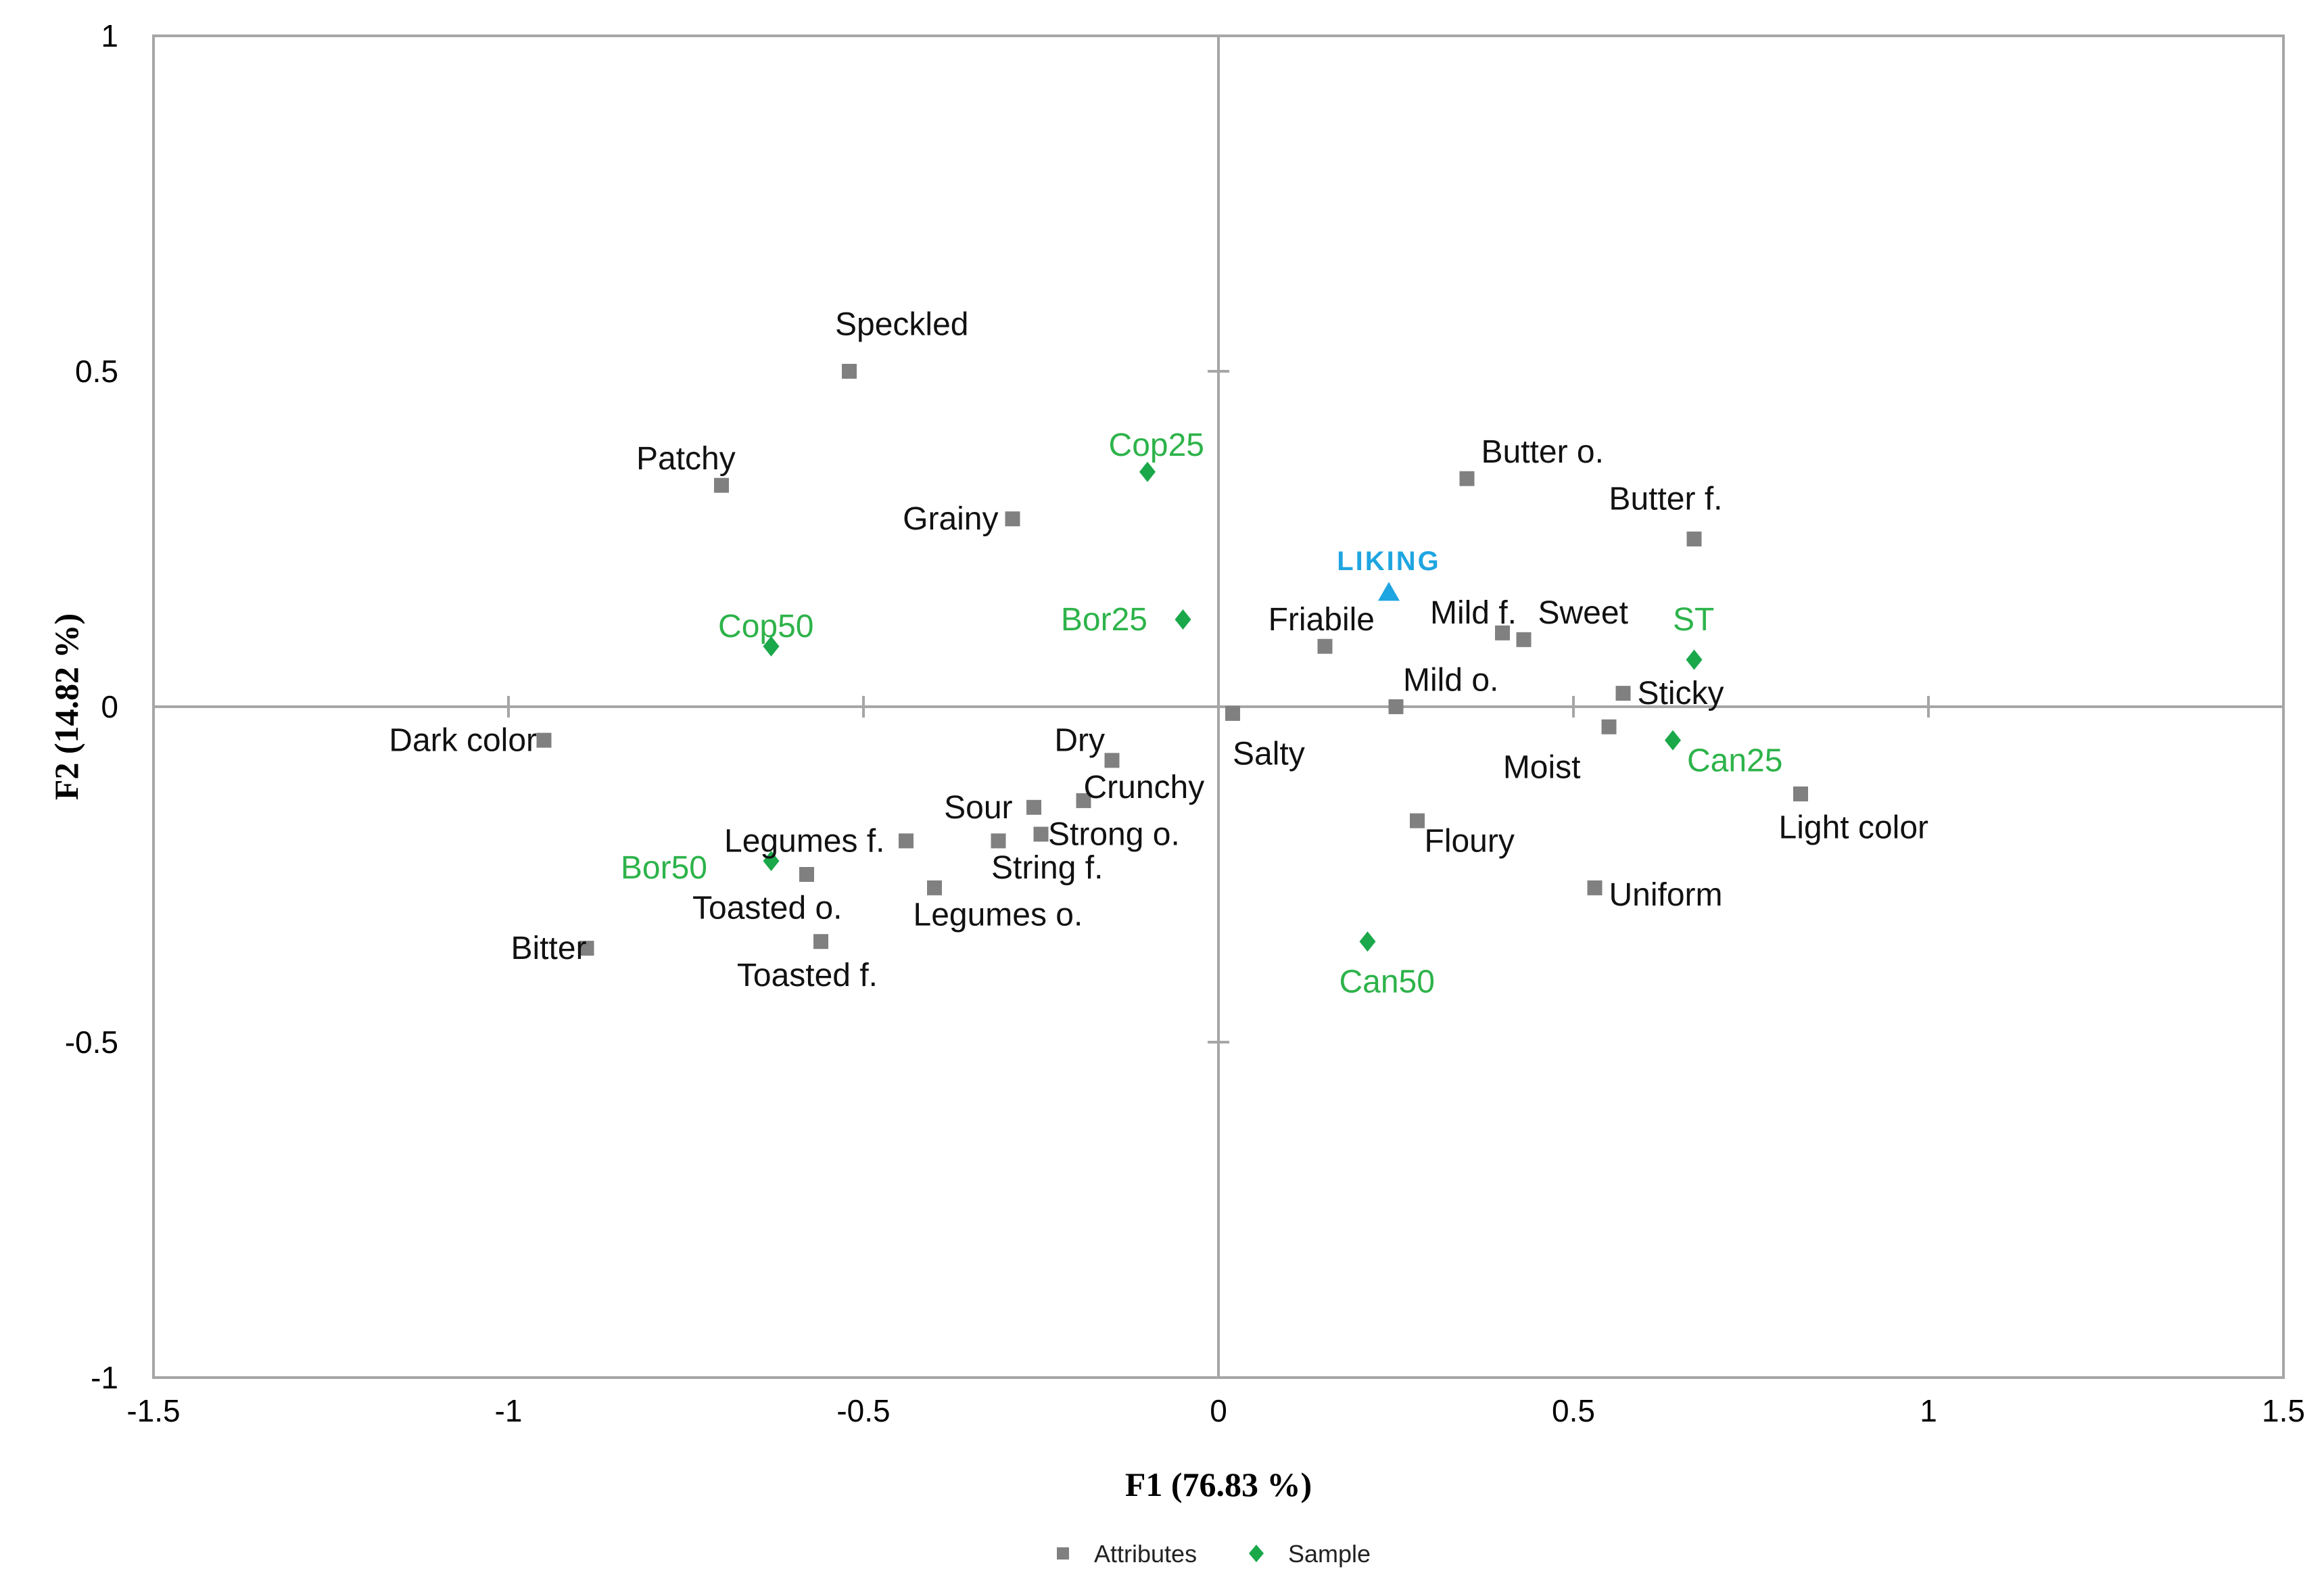 This screenshot has width=2324, height=1594. I want to click on sample-label-cop25: Cop25, so click(1156, 445).